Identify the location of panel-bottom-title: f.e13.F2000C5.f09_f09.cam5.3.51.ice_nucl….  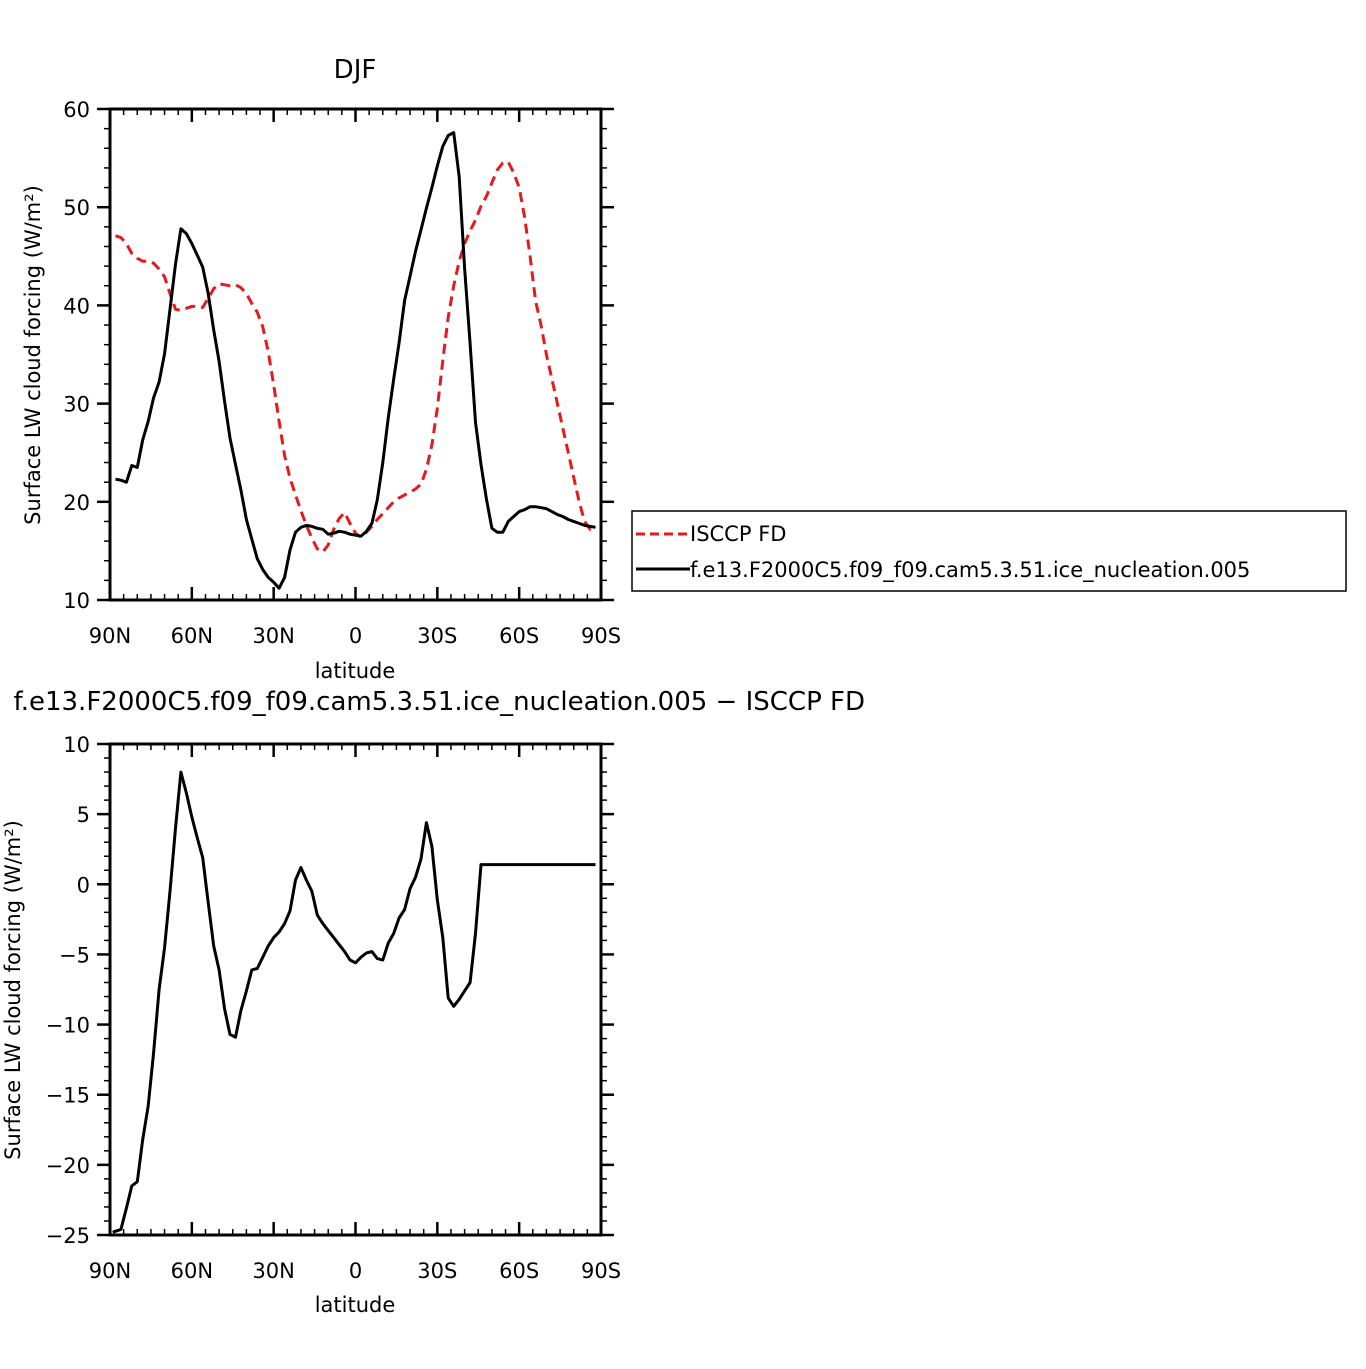
(439, 702).